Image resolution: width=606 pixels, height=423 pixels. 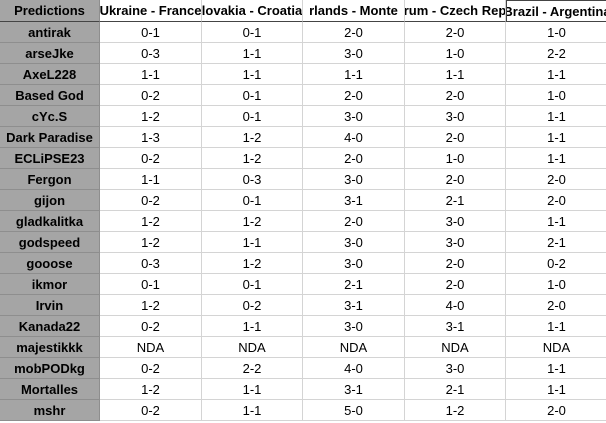 What do you see at coordinates (50, 200) in the screenshot?
I see `player-name: gijon` at bounding box center [50, 200].